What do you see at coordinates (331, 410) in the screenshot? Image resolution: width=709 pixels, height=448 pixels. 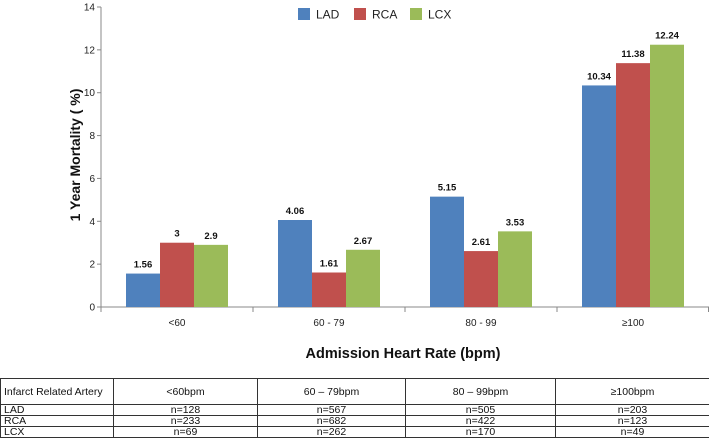 I see `table-cell: n=567` at bounding box center [331, 410].